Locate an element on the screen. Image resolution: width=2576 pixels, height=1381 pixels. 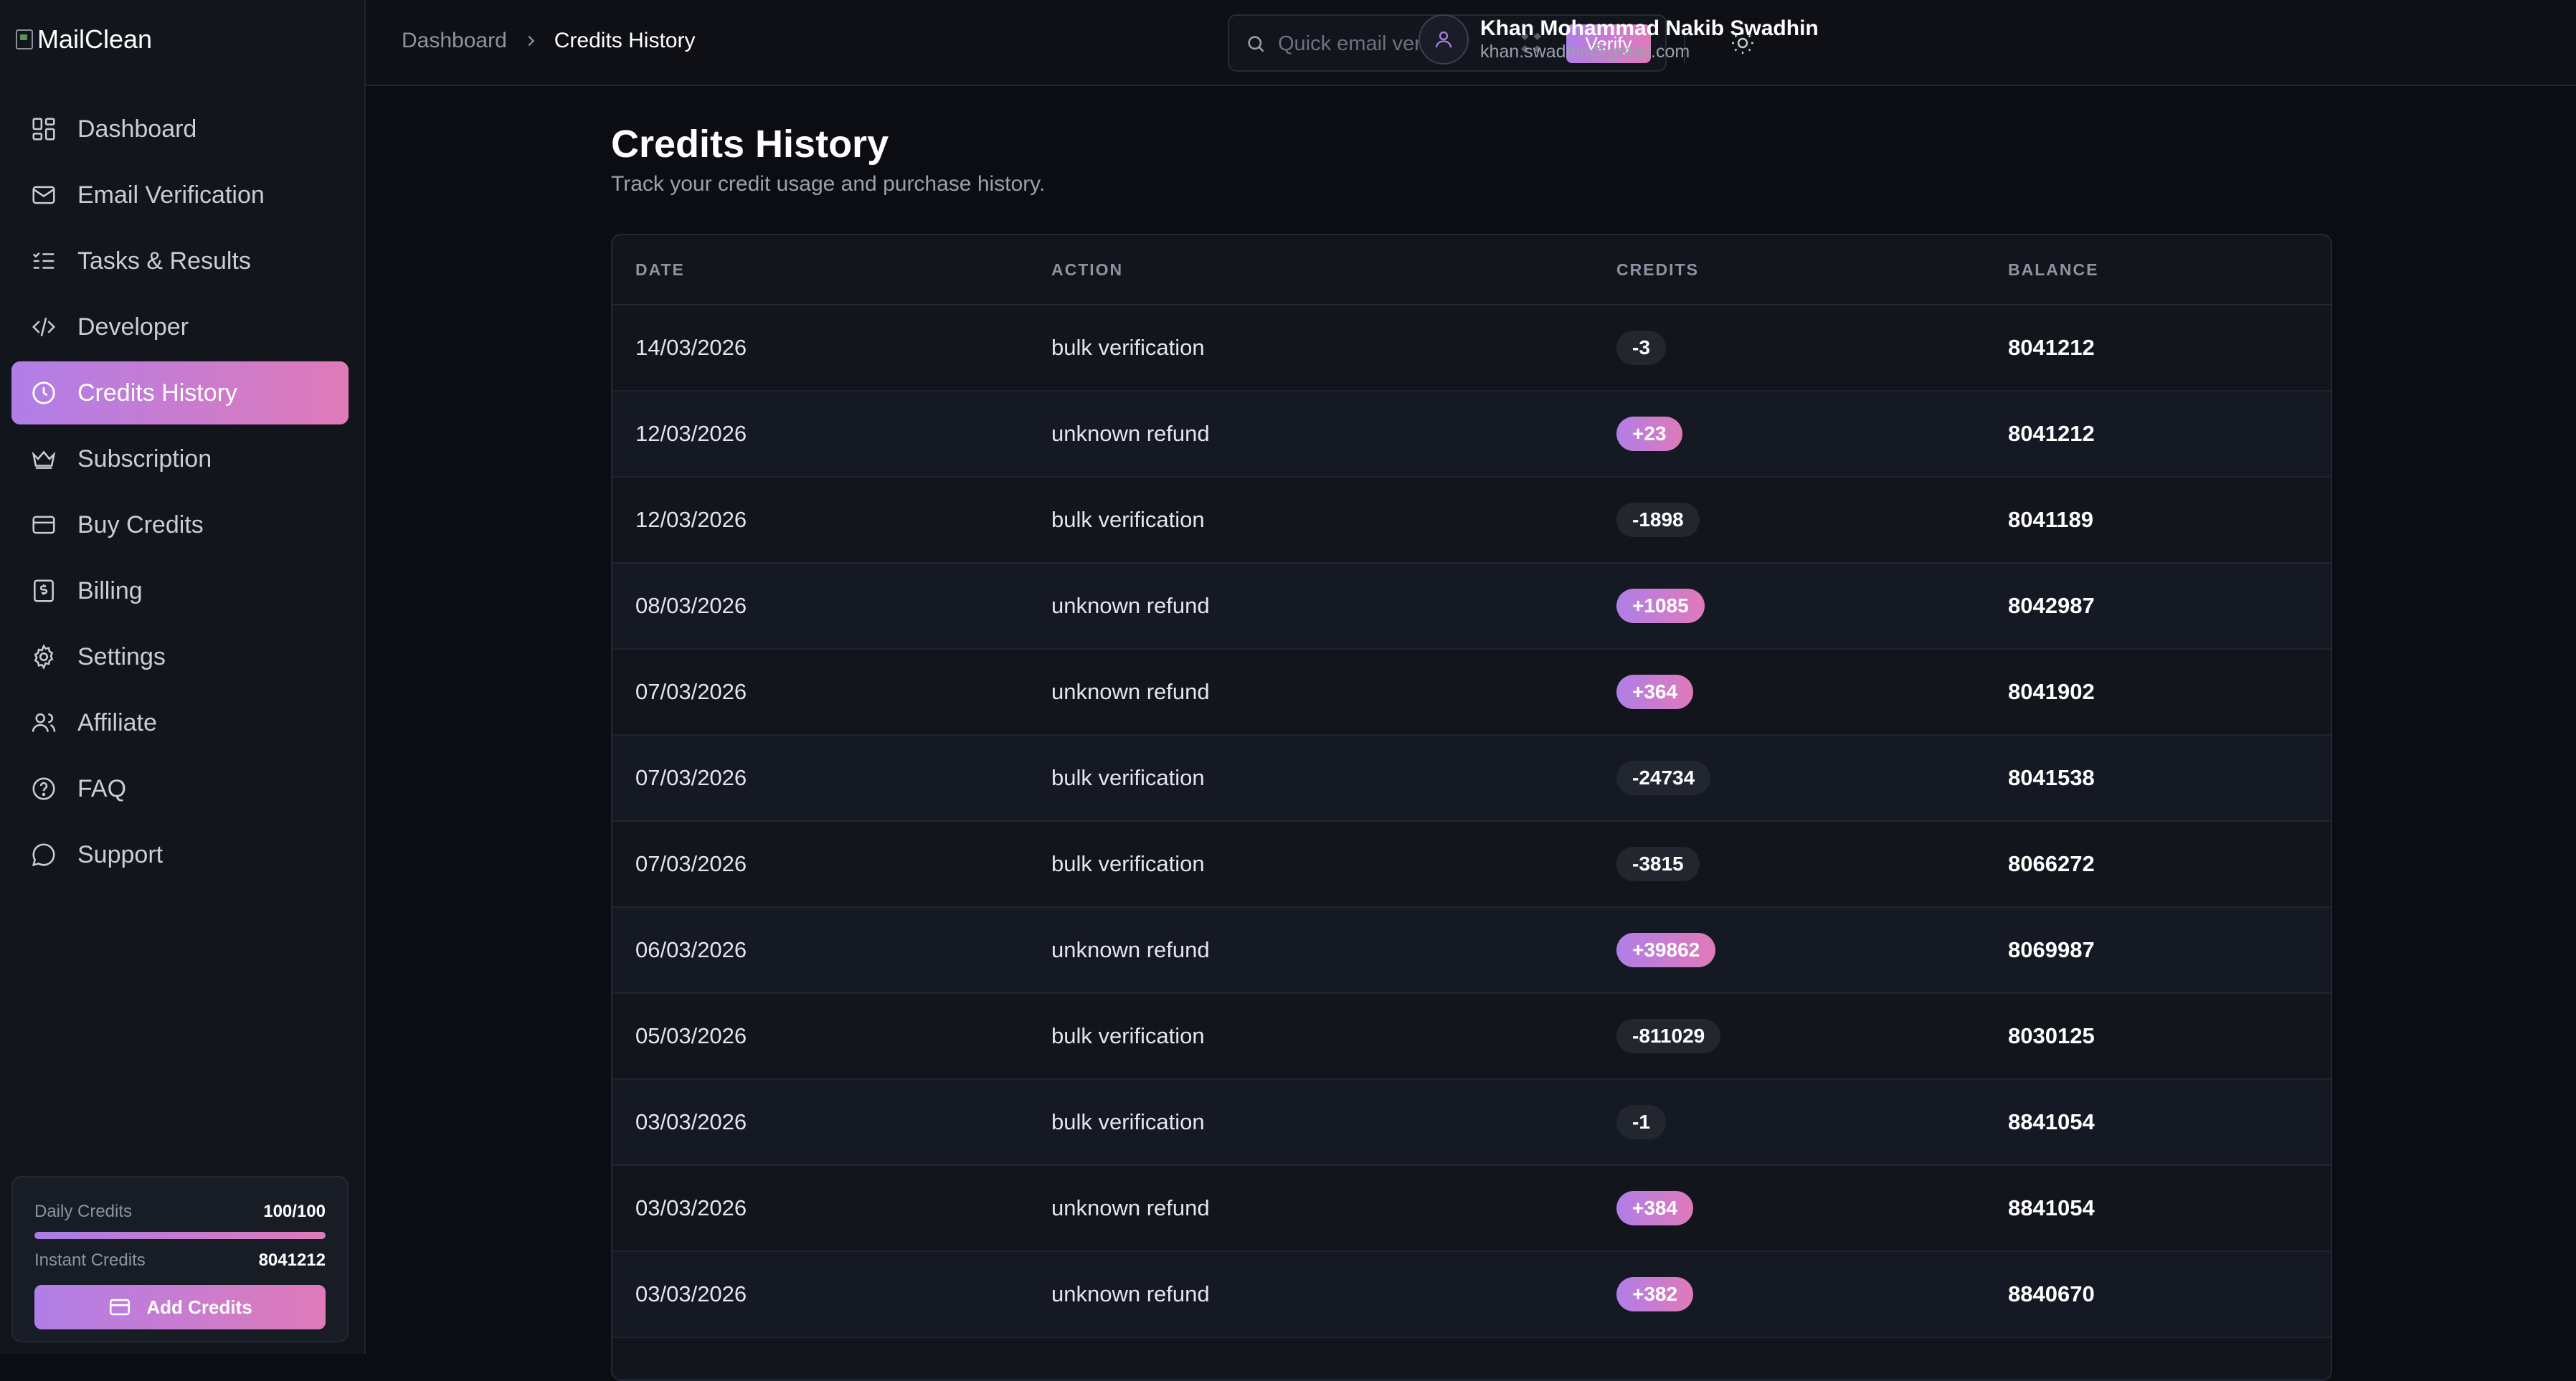
user-name: Khan Mohammad Nakib Swadhin is located at coordinates (1649, 28).